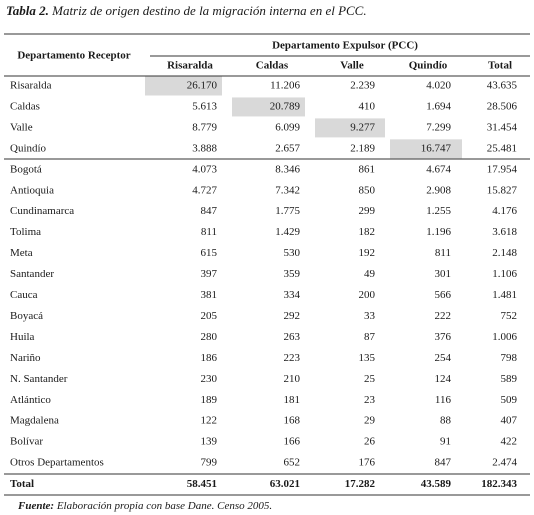 The image size is (534, 515). Describe the element at coordinates (504, 337) in the screenshot. I see `cell: 1.006` at that location.